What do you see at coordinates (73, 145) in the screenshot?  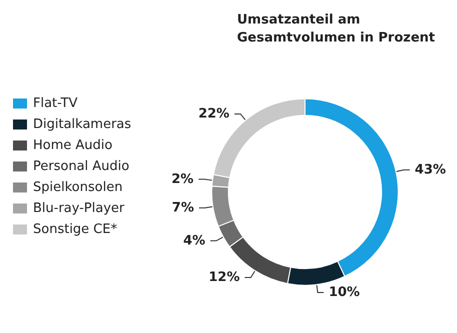 I see `legend-label: Home Audio` at bounding box center [73, 145].